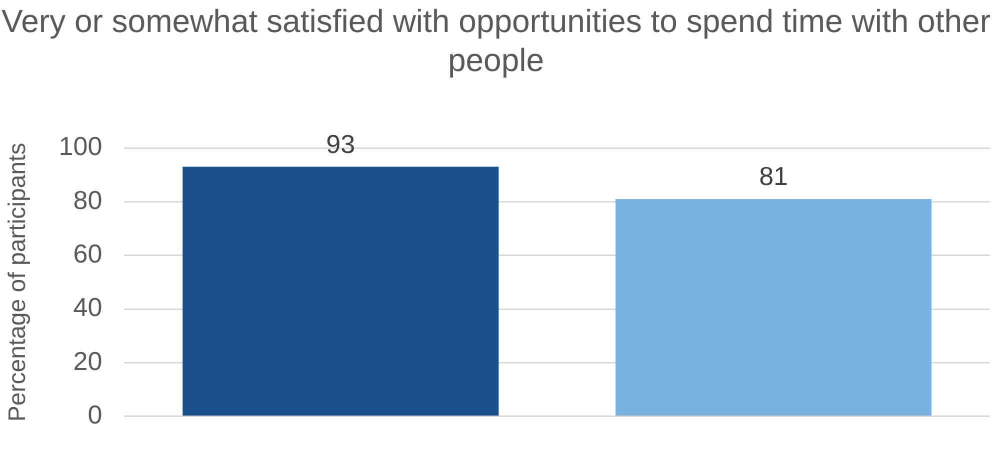 The height and width of the screenshot is (454, 992). I want to click on y-tick-label: 100, so click(80, 146).